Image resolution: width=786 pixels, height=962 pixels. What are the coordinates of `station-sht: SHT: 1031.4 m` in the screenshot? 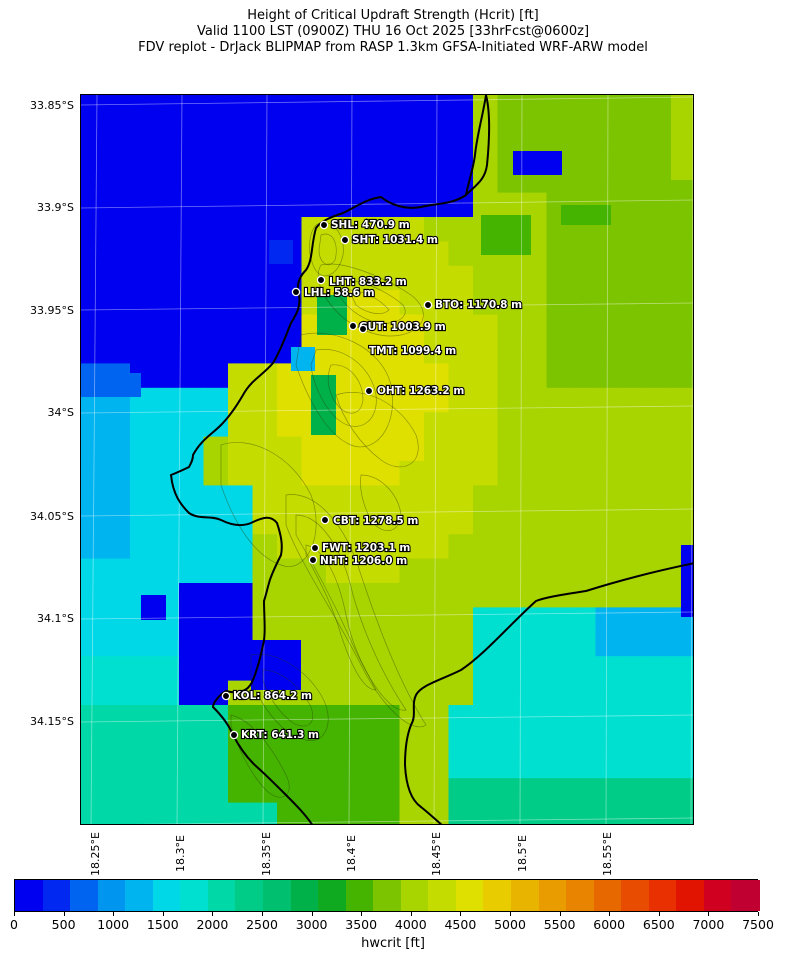 It's located at (389, 240).